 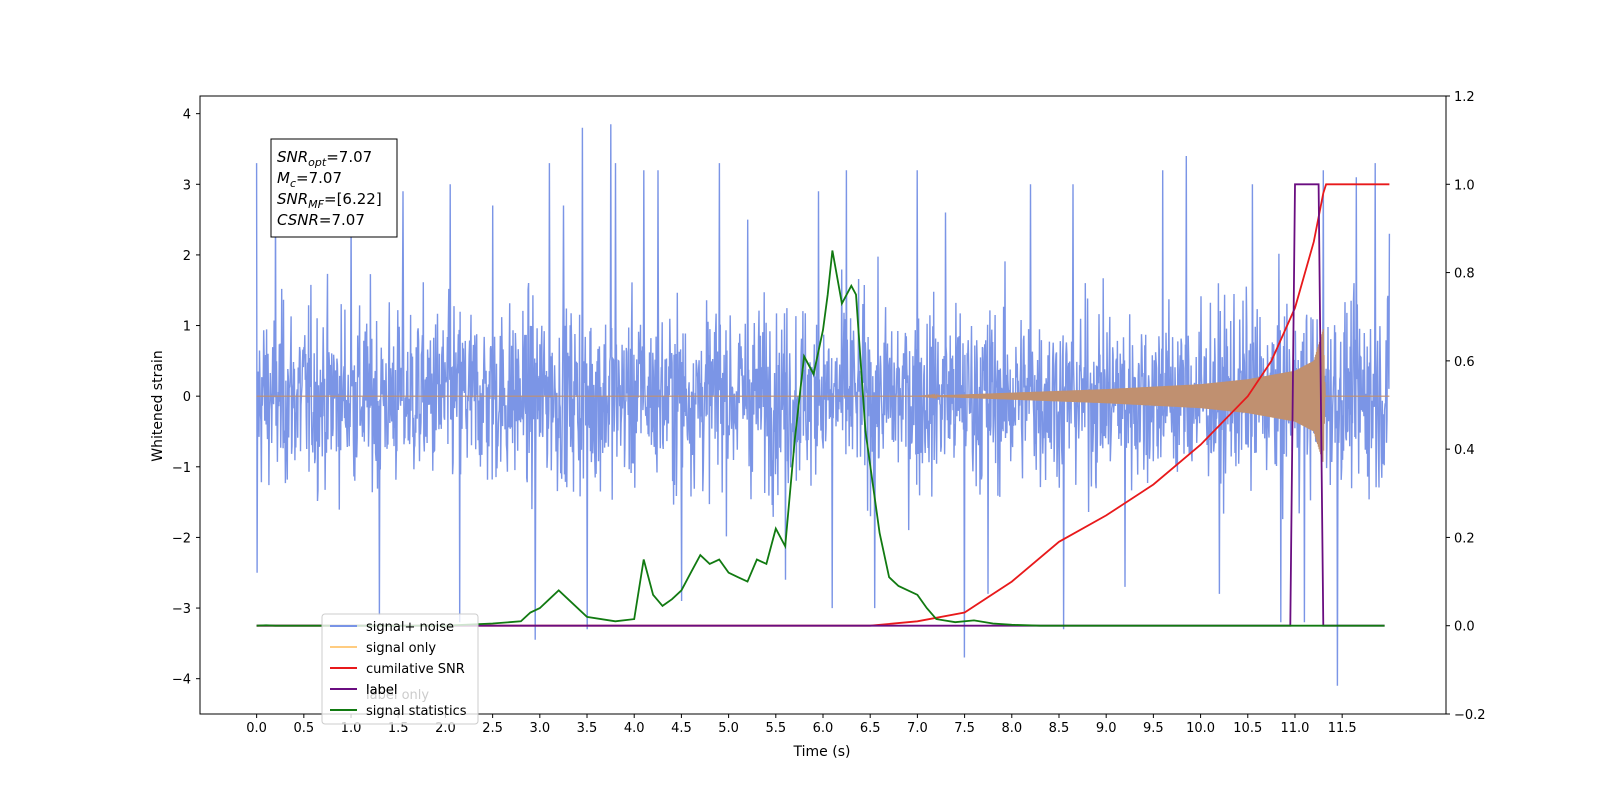 I want to click on annotation-line: Mc=7.07, so click(x=309, y=179).